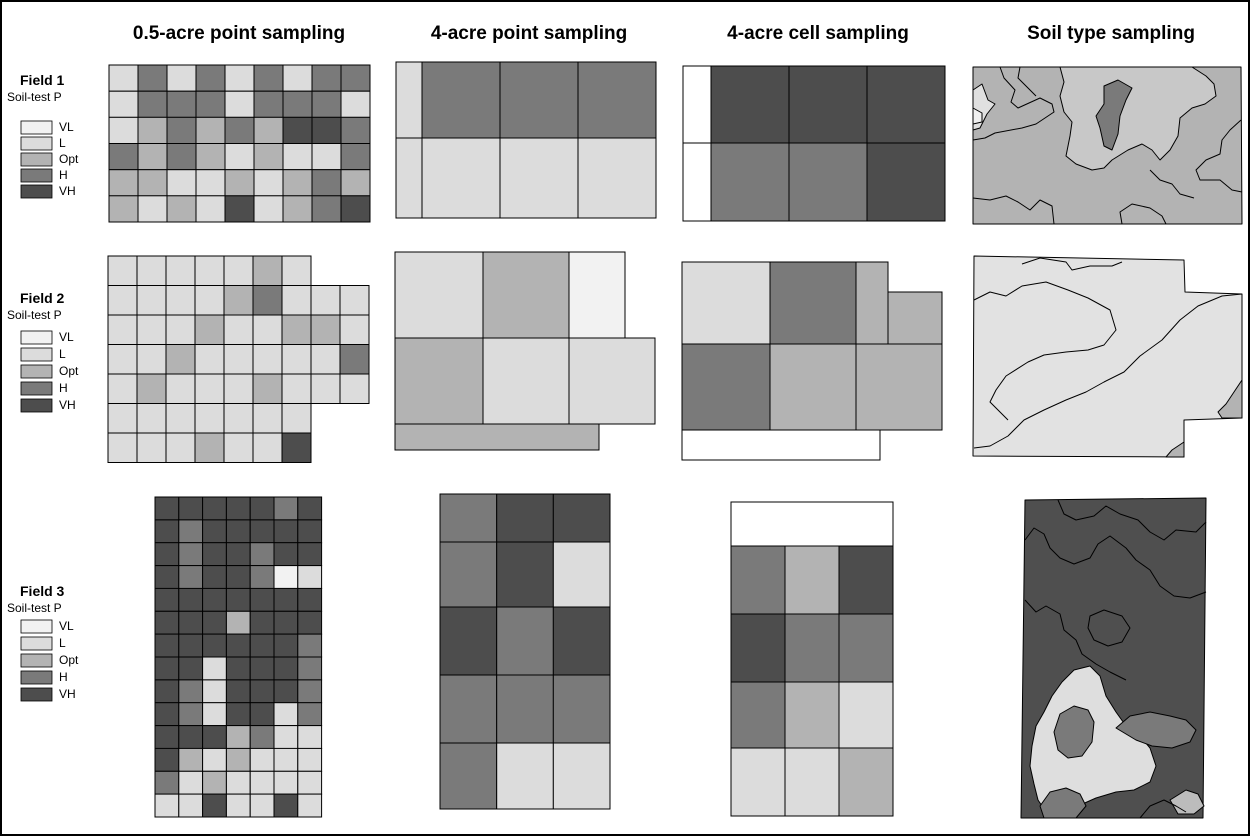 The height and width of the screenshot is (836, 1250). Describe the element at coordinates (525, 651) in the screenshot. I see `field-3-4acre-point-map` at that location.